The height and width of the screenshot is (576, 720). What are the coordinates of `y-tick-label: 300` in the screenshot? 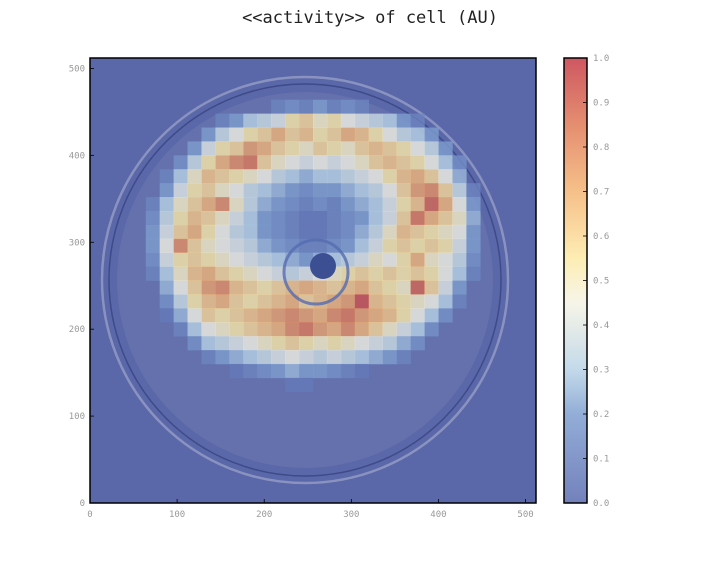 It's located at (77, 243).